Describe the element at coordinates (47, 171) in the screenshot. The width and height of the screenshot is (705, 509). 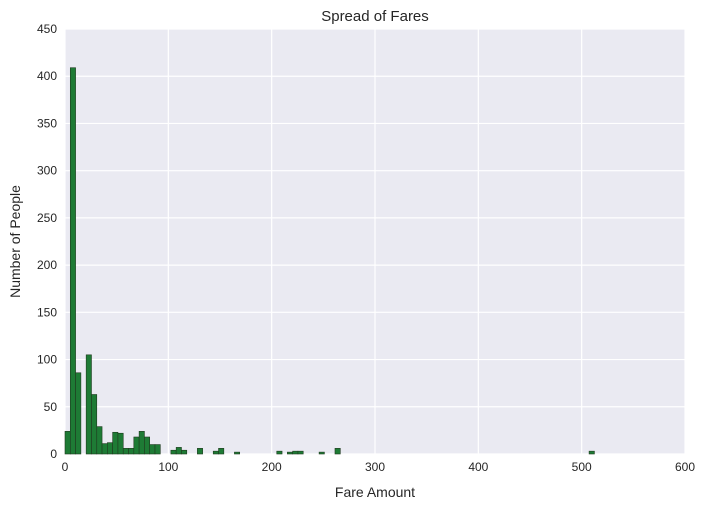
I see `y-tick-label: 300` at that location.